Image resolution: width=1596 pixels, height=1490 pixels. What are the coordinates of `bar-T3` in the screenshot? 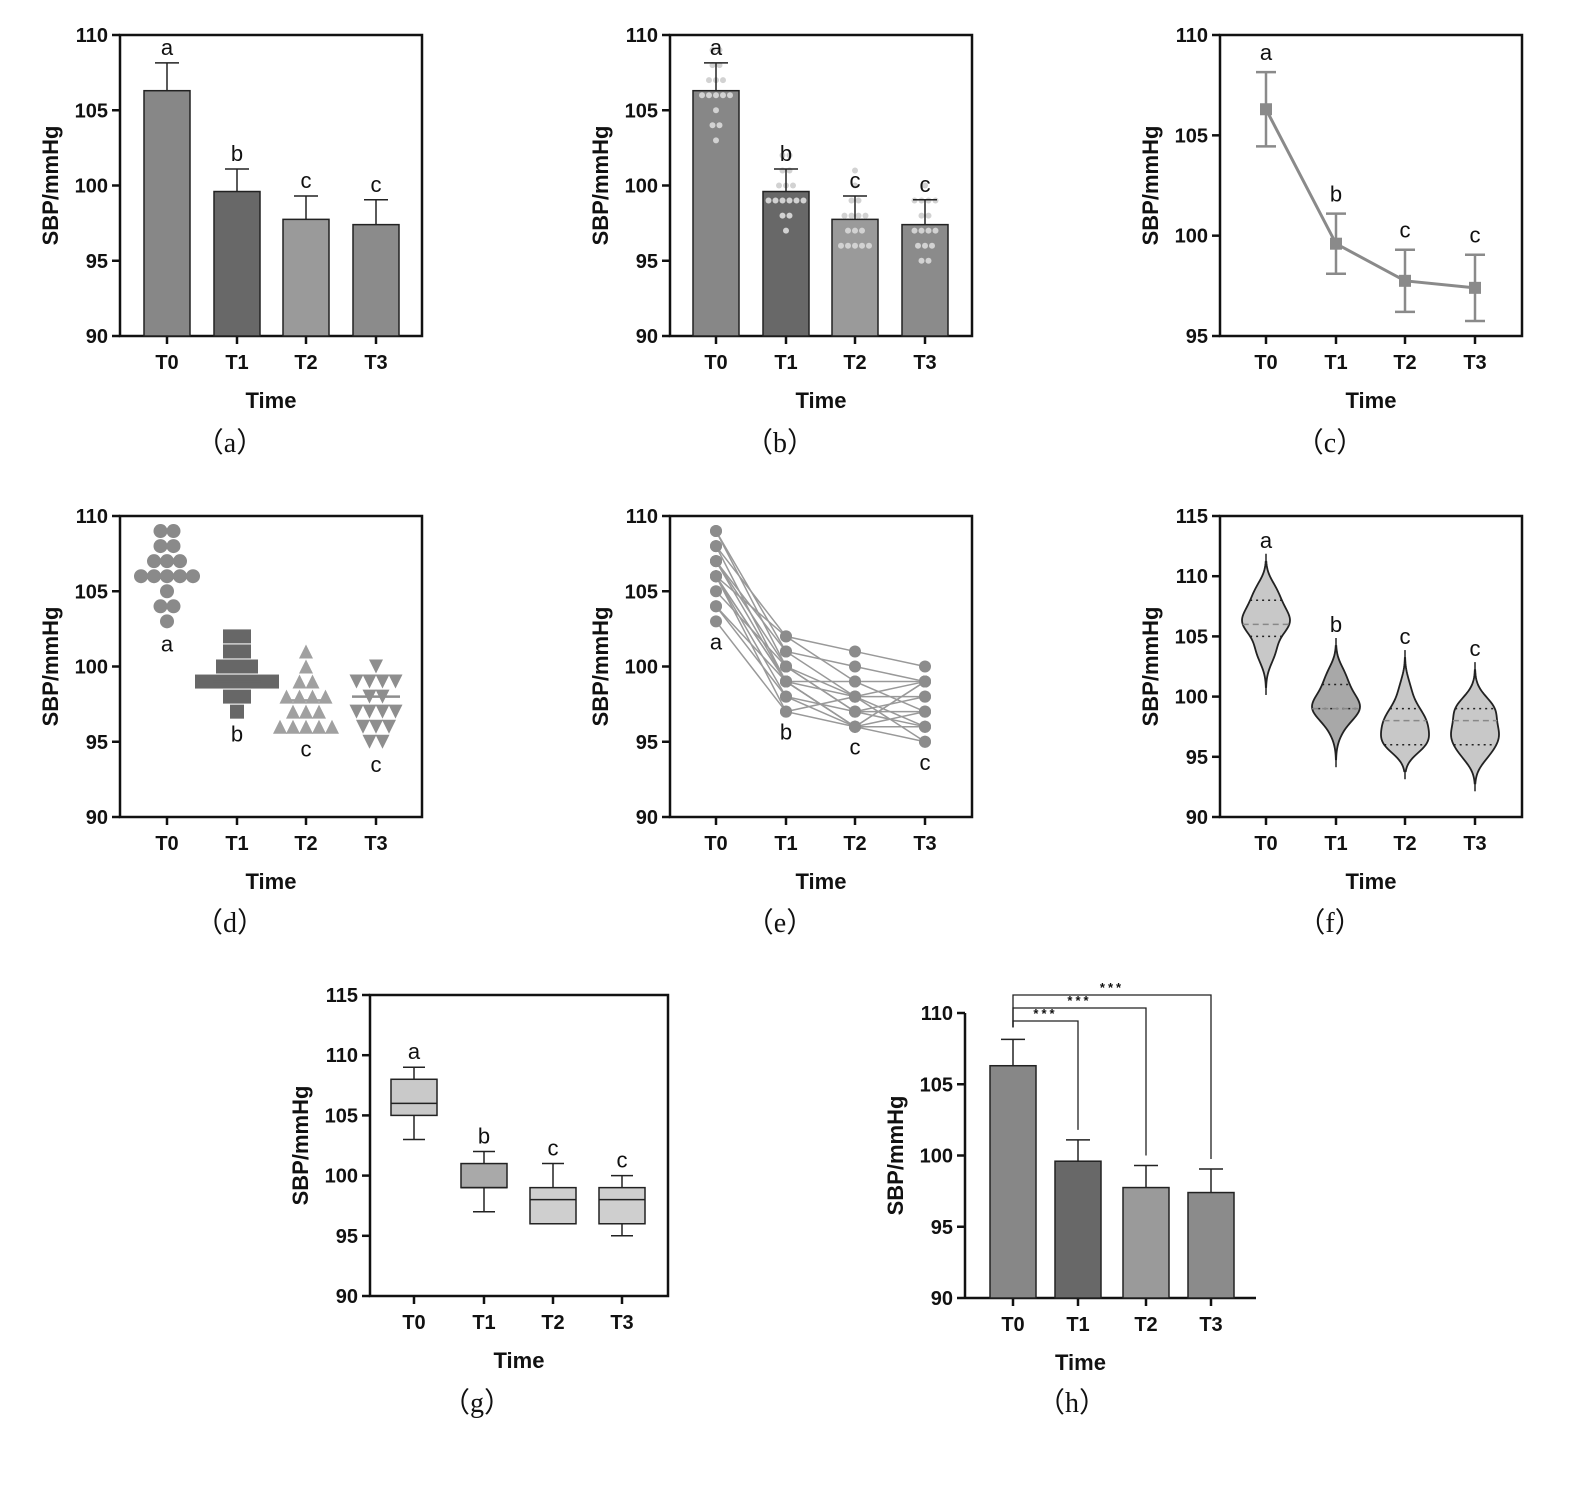 It's located at (925, 280).